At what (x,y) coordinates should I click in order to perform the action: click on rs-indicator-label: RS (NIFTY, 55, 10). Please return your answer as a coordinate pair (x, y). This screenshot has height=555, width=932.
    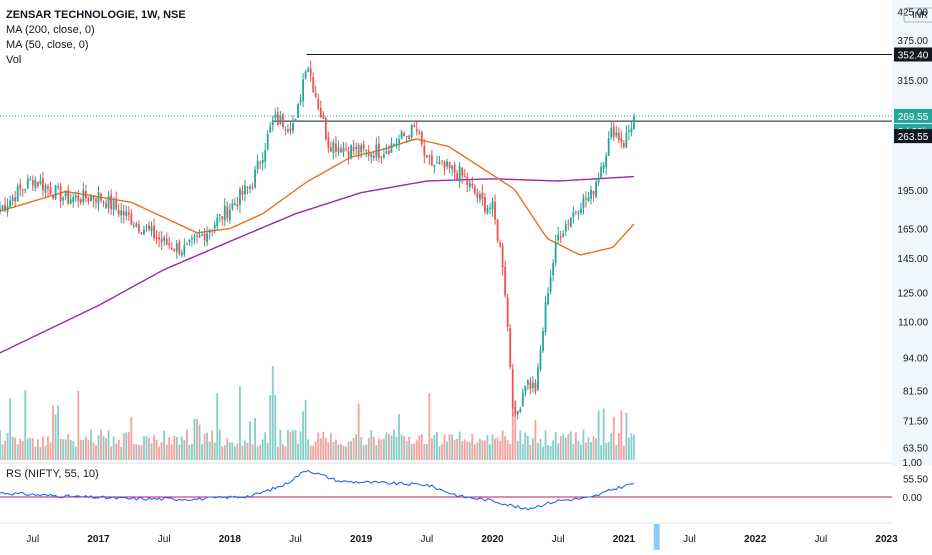
    Looking at the image, I should click on (52, 474).